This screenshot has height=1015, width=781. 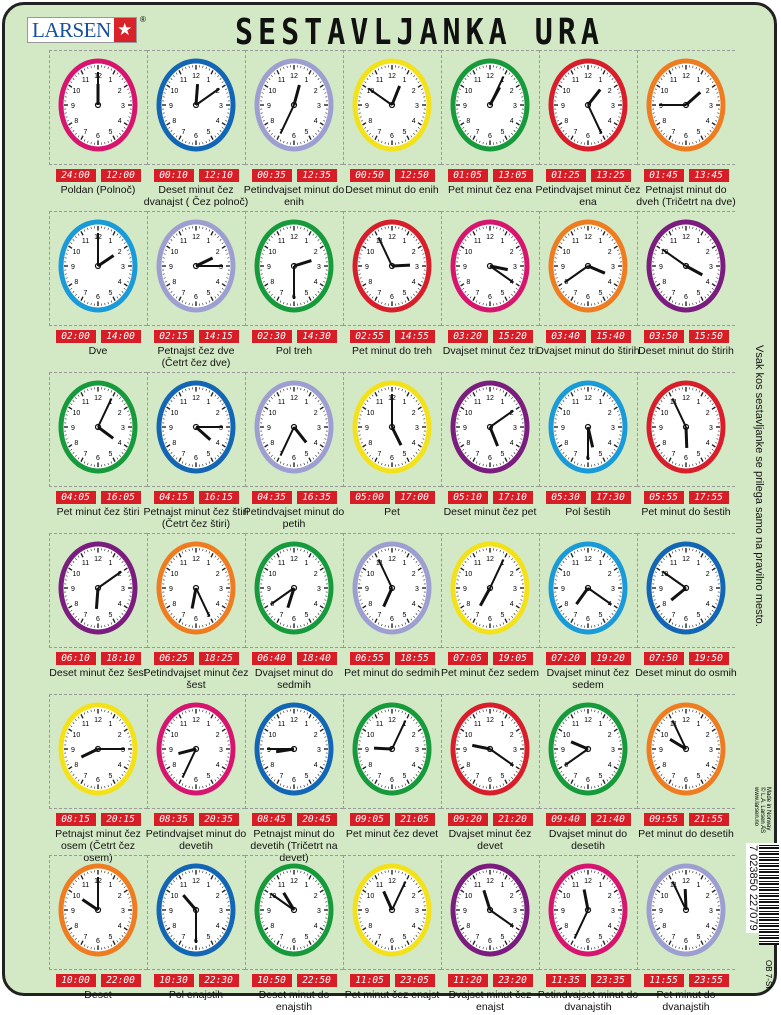 What do you see at coordinates (490, 512) in the screenshot?
I see `time-label: Deset minut čez pet` at bounding box center [490, 512].